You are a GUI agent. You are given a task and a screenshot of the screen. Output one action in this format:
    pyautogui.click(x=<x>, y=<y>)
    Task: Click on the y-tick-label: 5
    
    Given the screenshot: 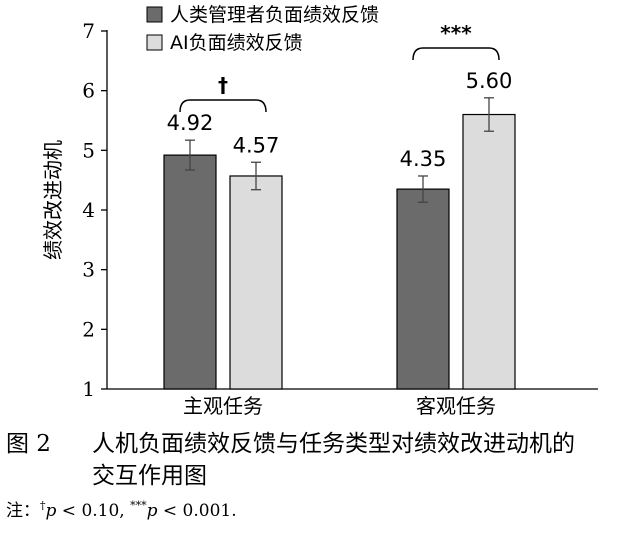 What is the action you would take?
    pyautogui.click(x=88, y=150)
    